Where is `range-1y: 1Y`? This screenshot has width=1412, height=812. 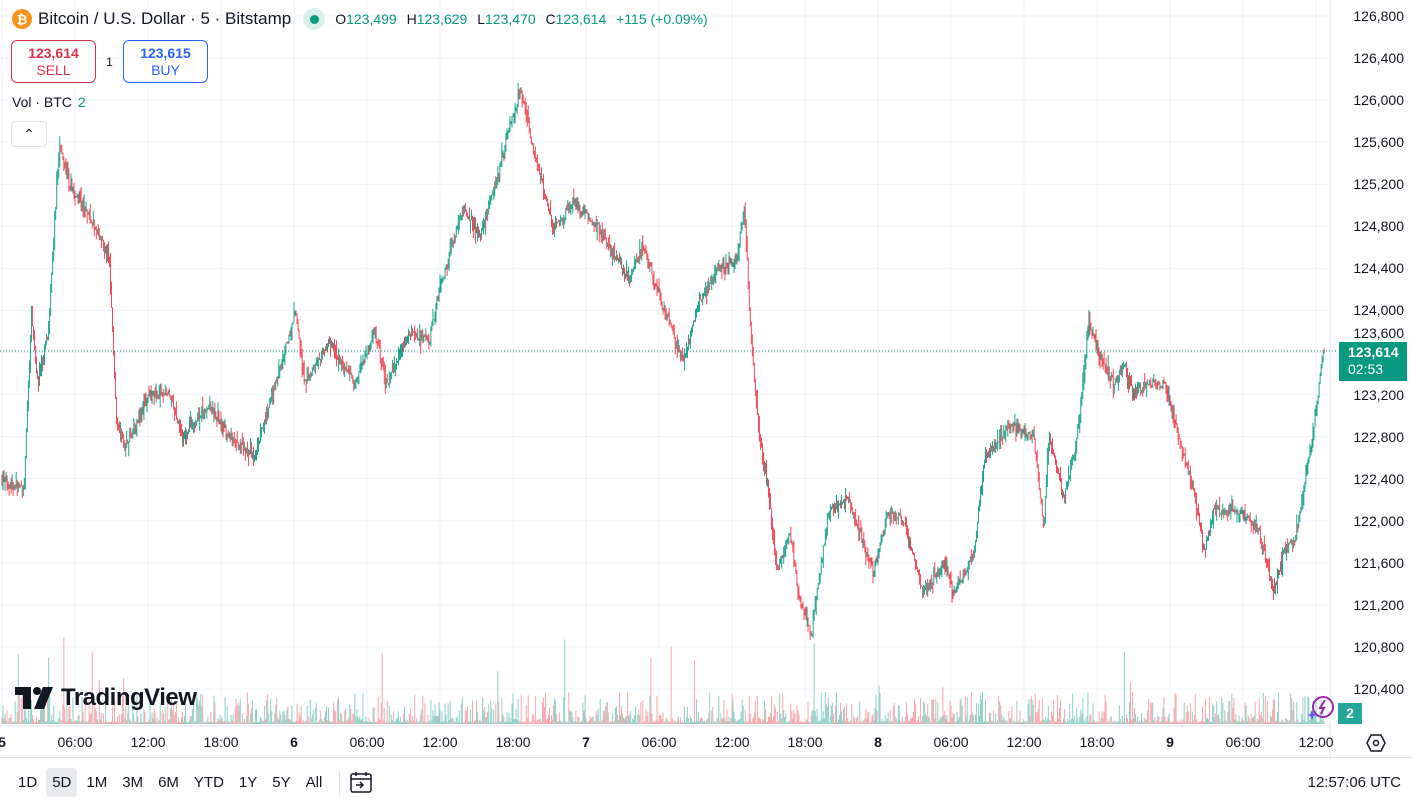
range-1y: 1Y is located at coordinates (248, 782).